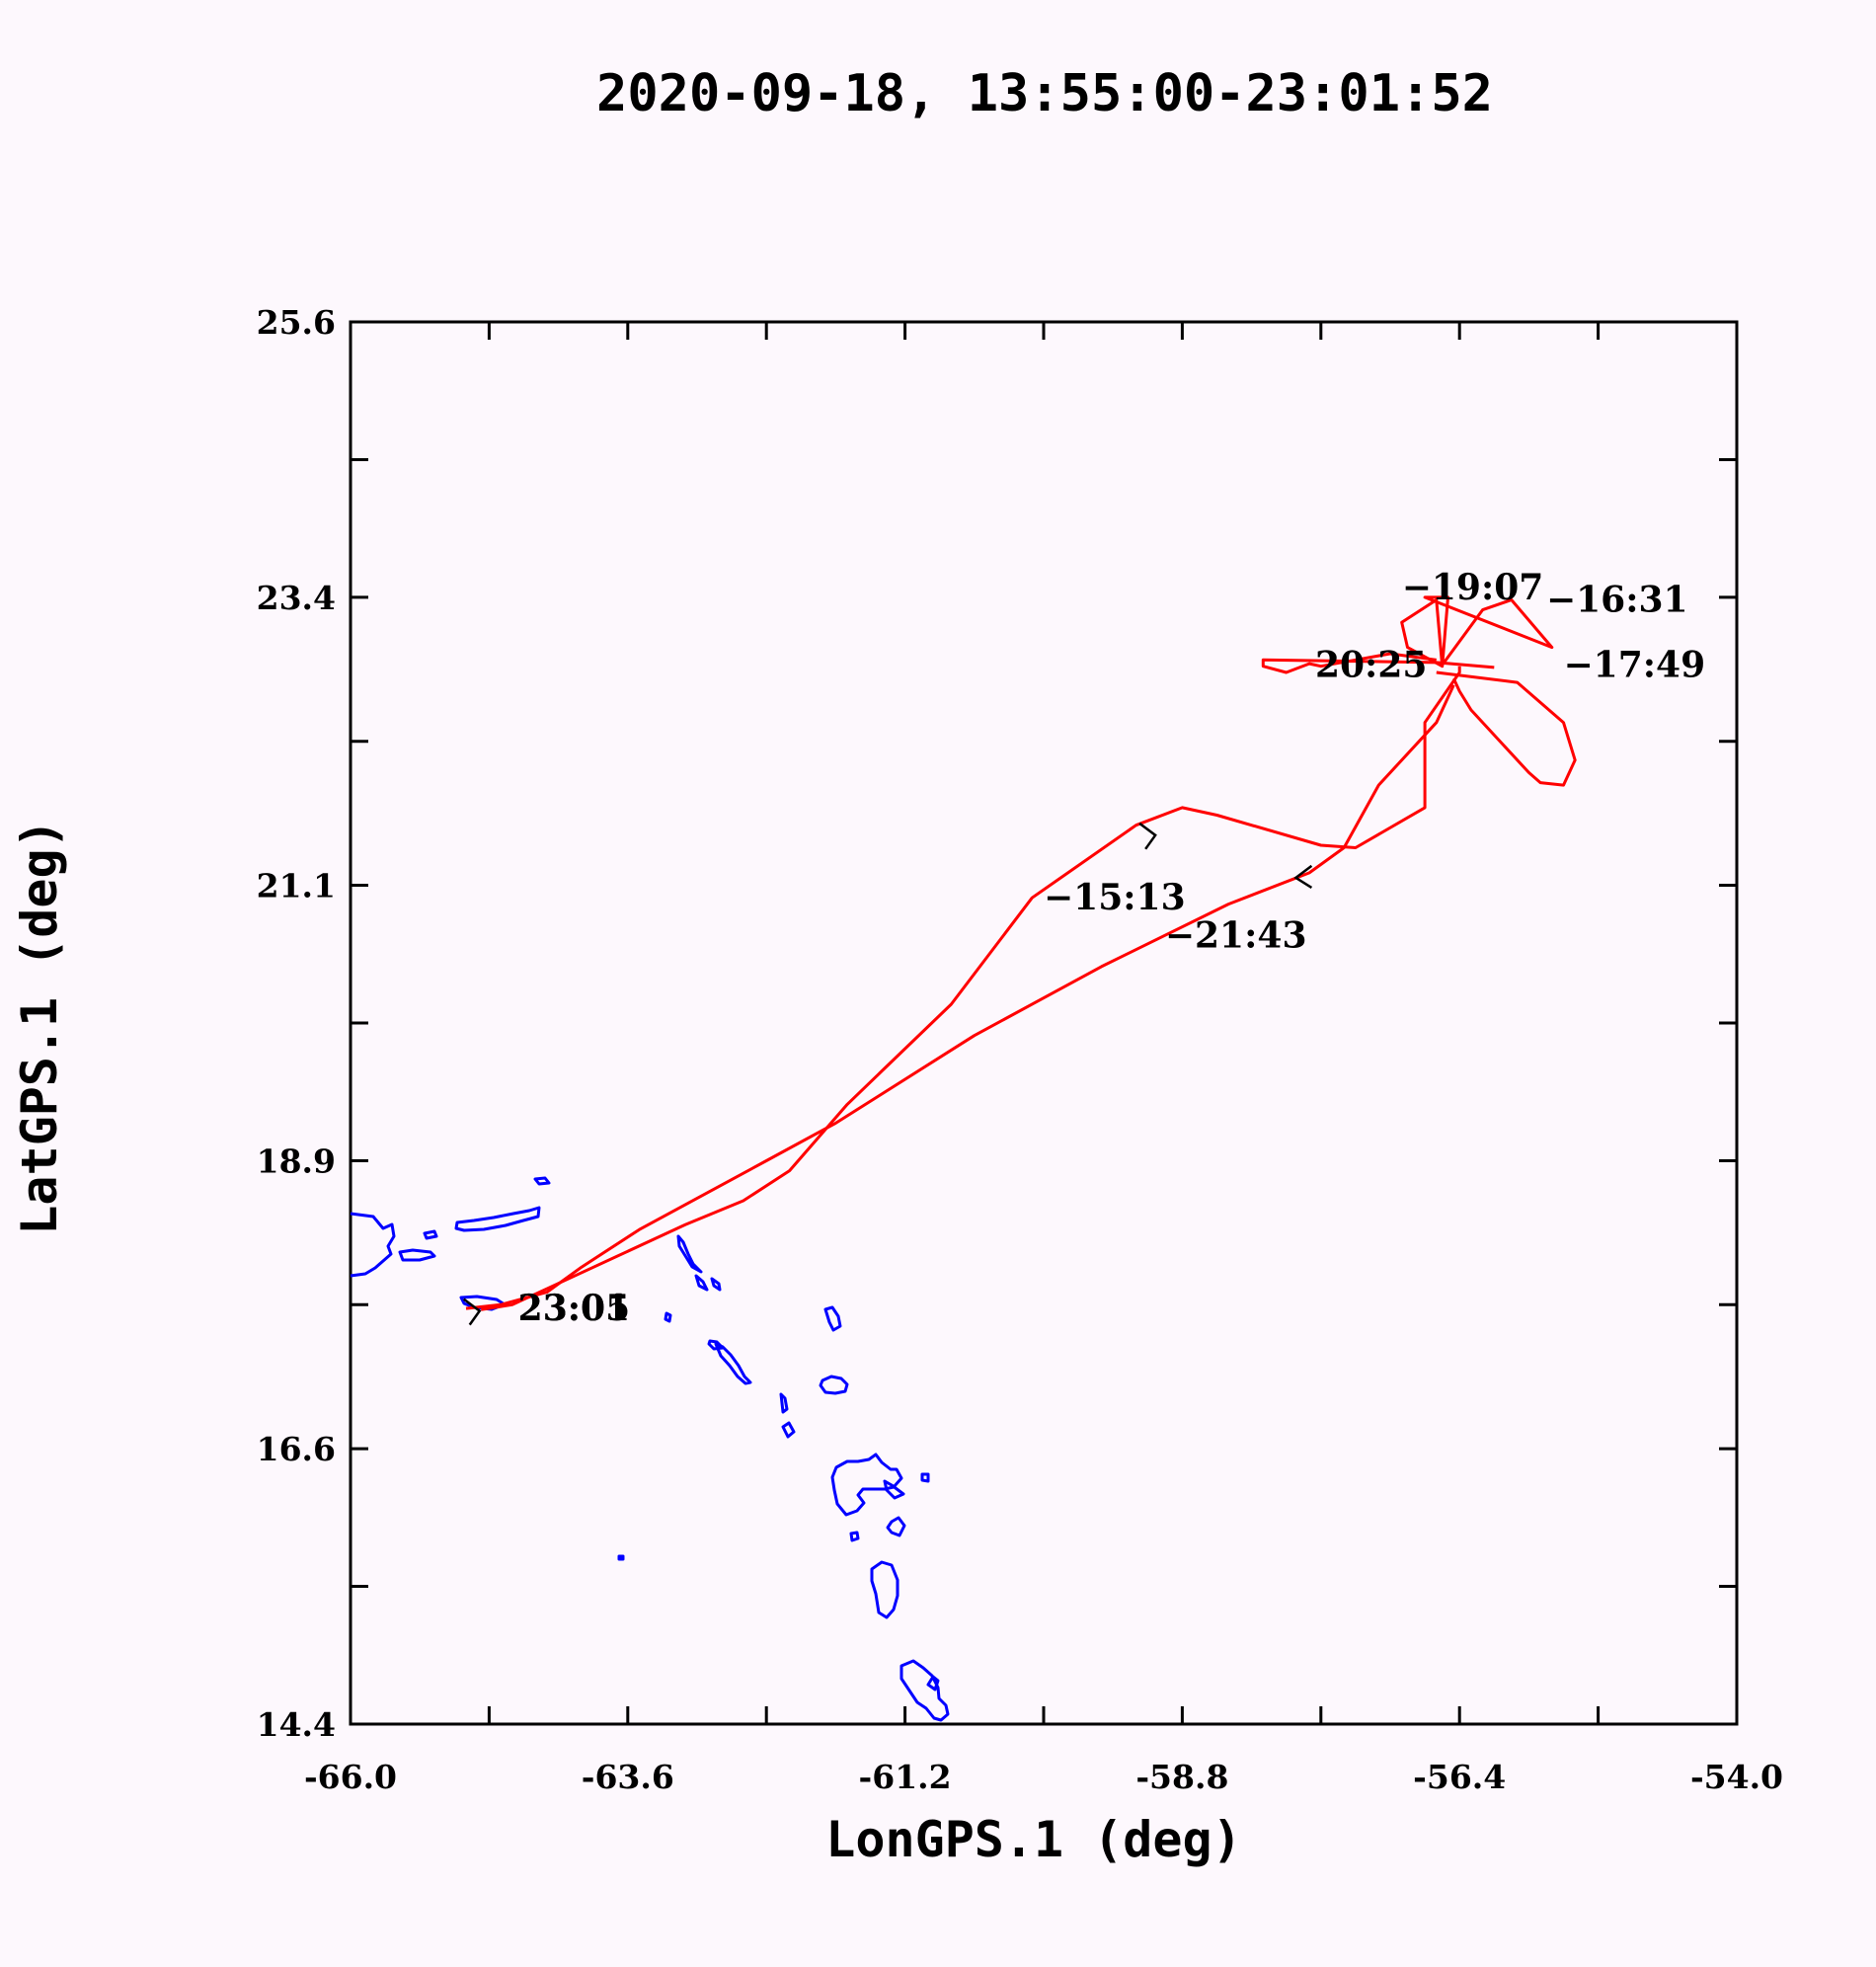 This screenshot has width=1876, height=1967. What do you see at coordinates (1181, 1777) in the screenshot?
I see `x-tick-label: -58.8` at bounding box center [1181, 1777].